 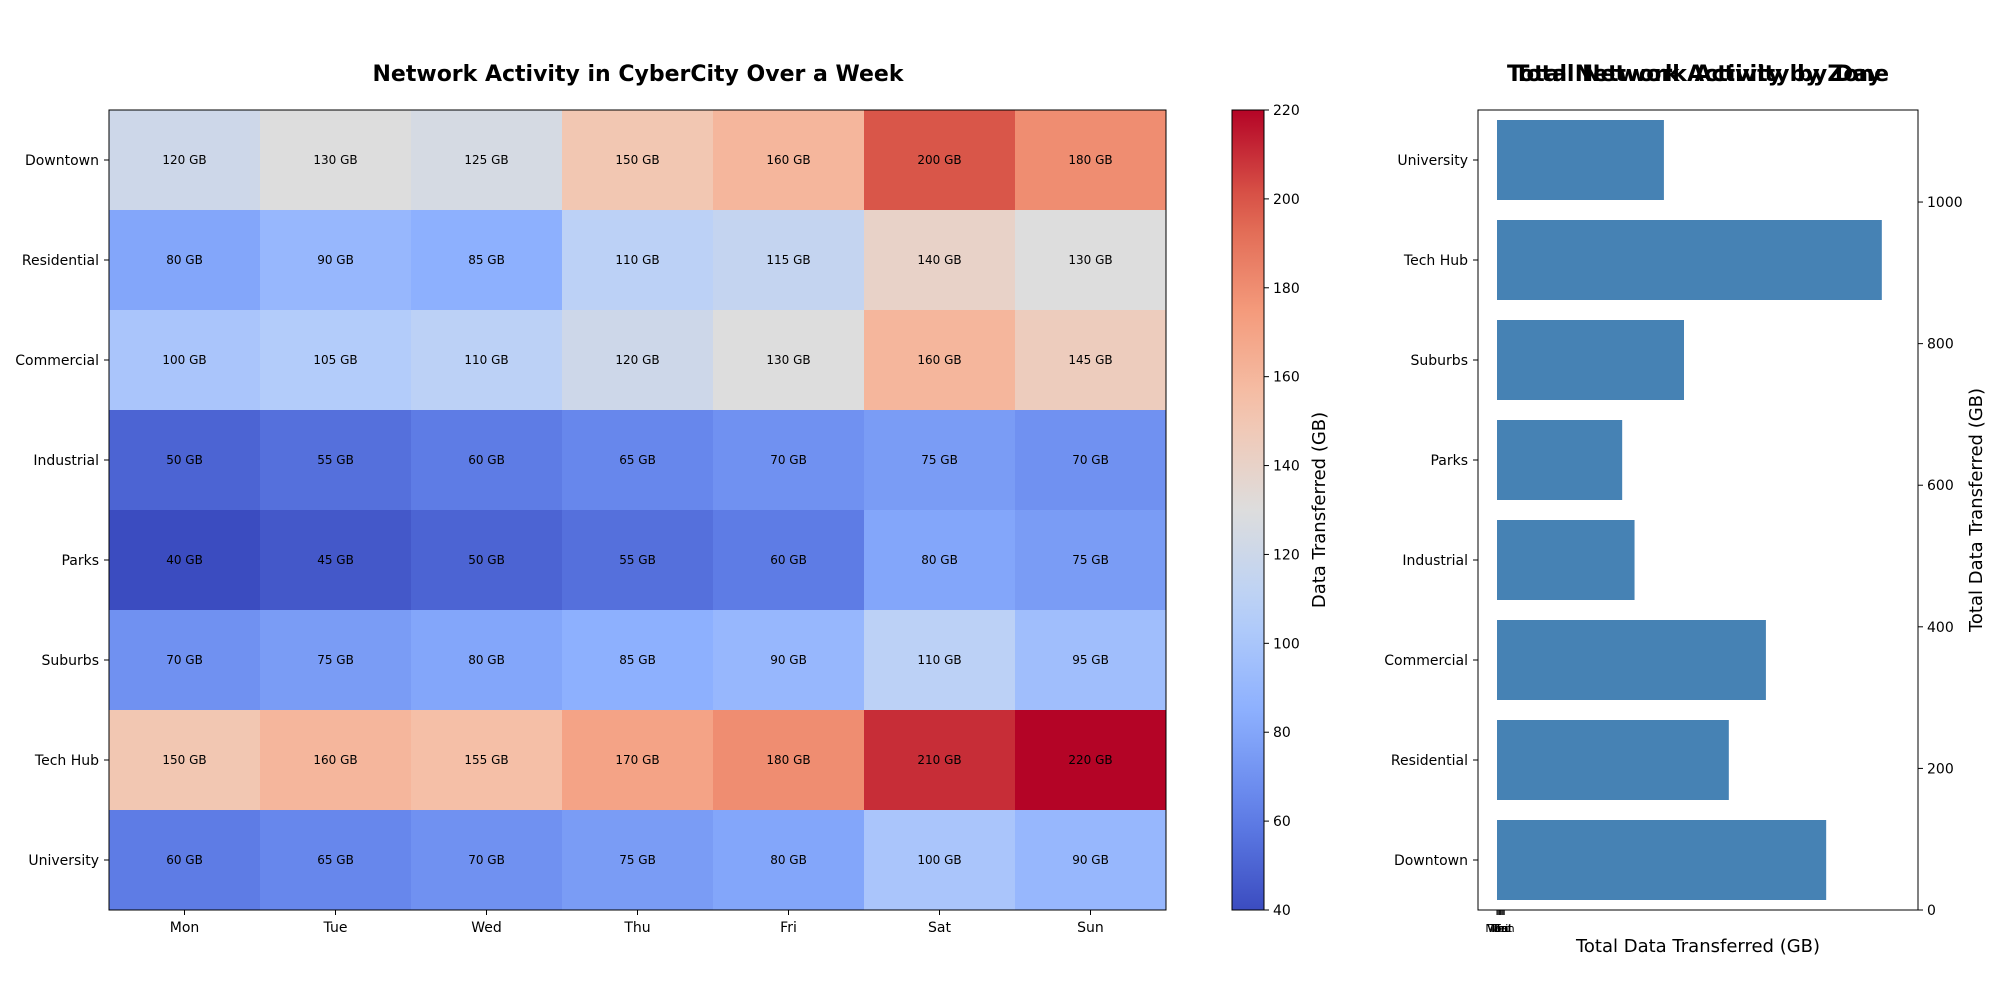 I want to click on heatmap-x-tick-label: Wed, so click(x=486, y=928).